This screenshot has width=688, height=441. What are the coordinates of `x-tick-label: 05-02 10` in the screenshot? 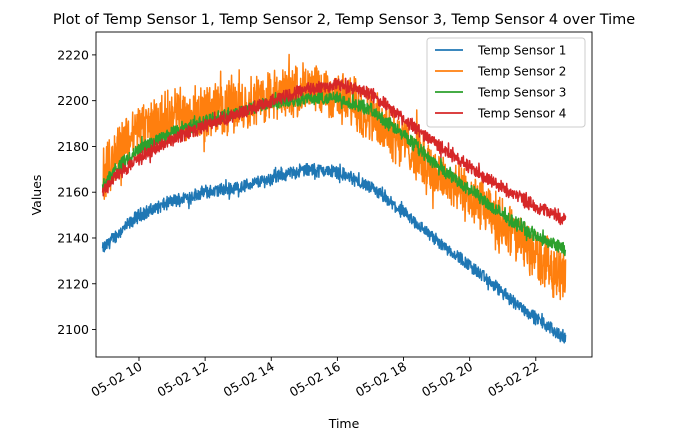 It's located at (116, 379).